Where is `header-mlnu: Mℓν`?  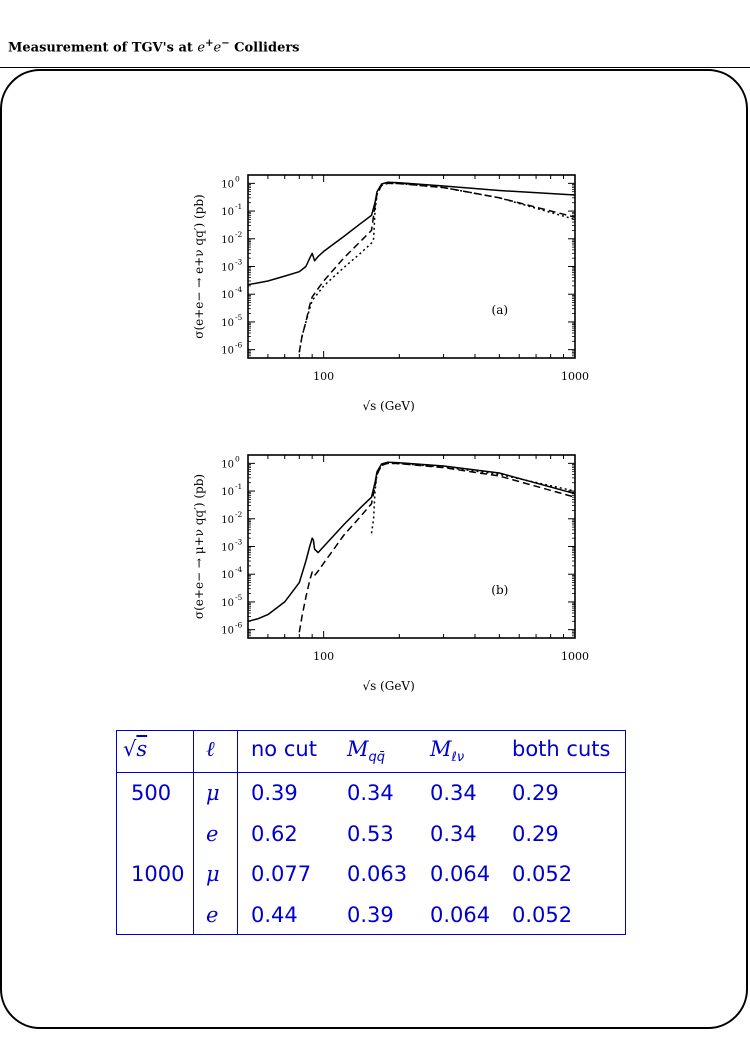 header-mlnu: Mℓν is located at coordinates (447, 751).